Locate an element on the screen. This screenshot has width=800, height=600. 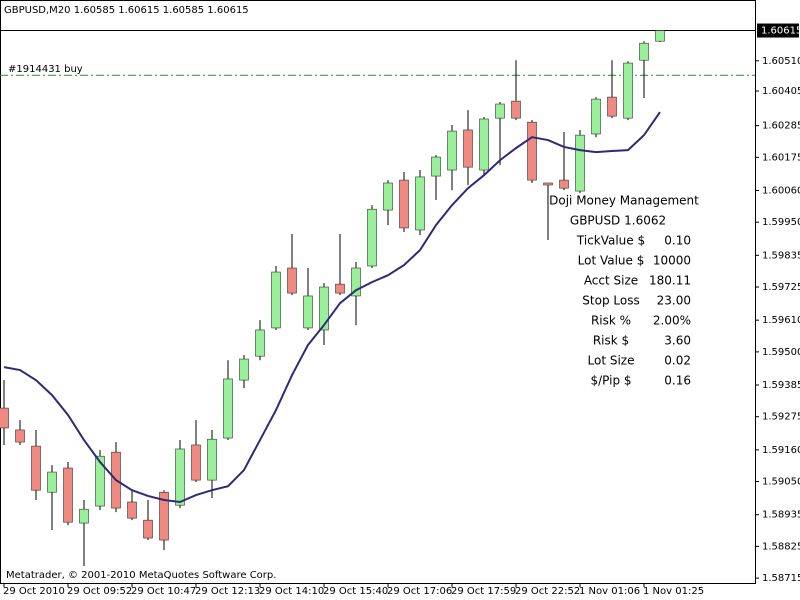
y-tick-label: 1.60405 is located at coordinates (781, 91).